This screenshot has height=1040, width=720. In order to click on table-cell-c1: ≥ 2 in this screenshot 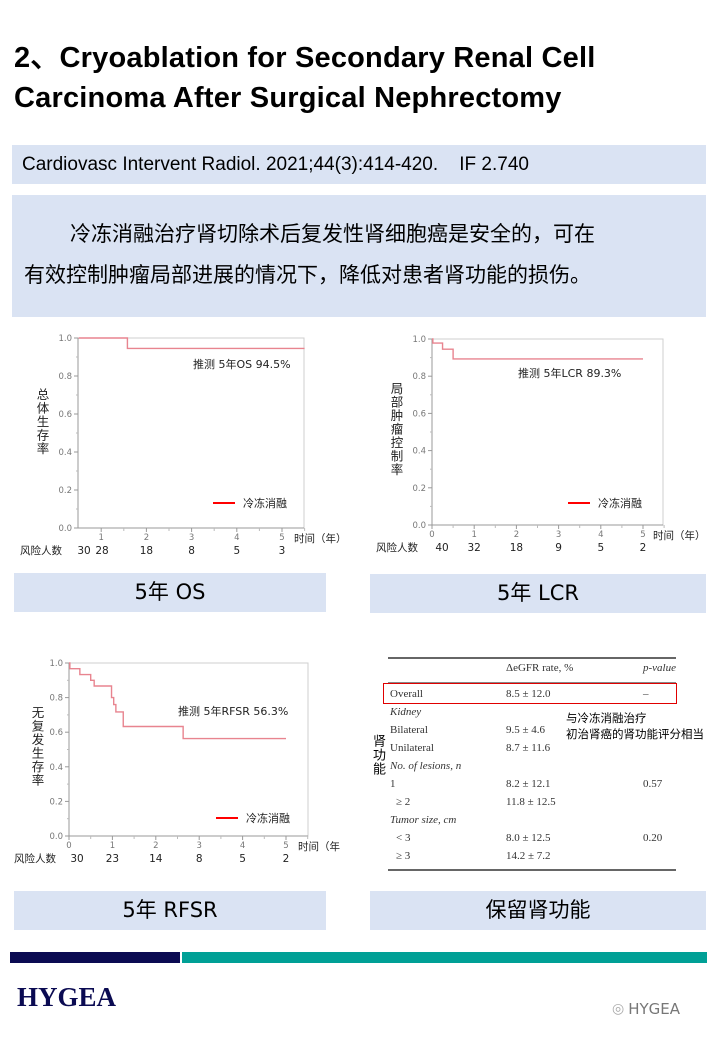, I will do `click(403, 802)`.